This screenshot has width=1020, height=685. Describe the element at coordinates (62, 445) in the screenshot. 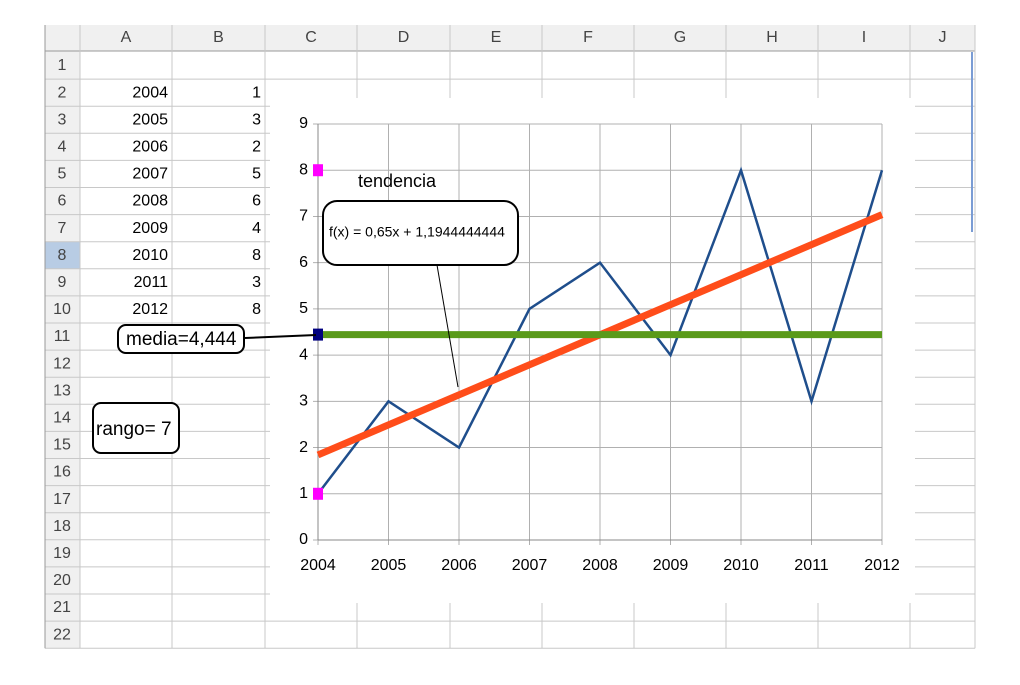

I see `row-header: 15` at that location.